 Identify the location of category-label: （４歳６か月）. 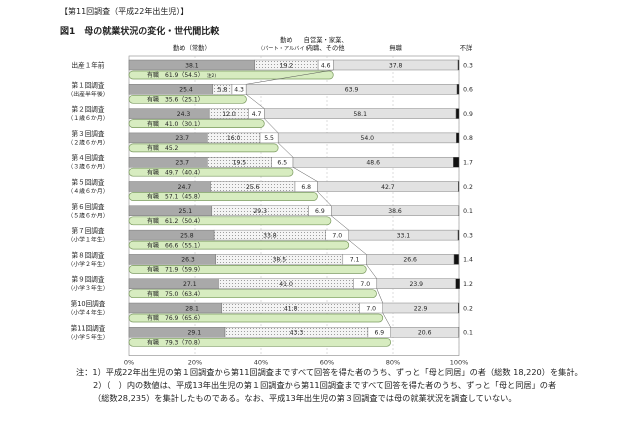
(87, 191).